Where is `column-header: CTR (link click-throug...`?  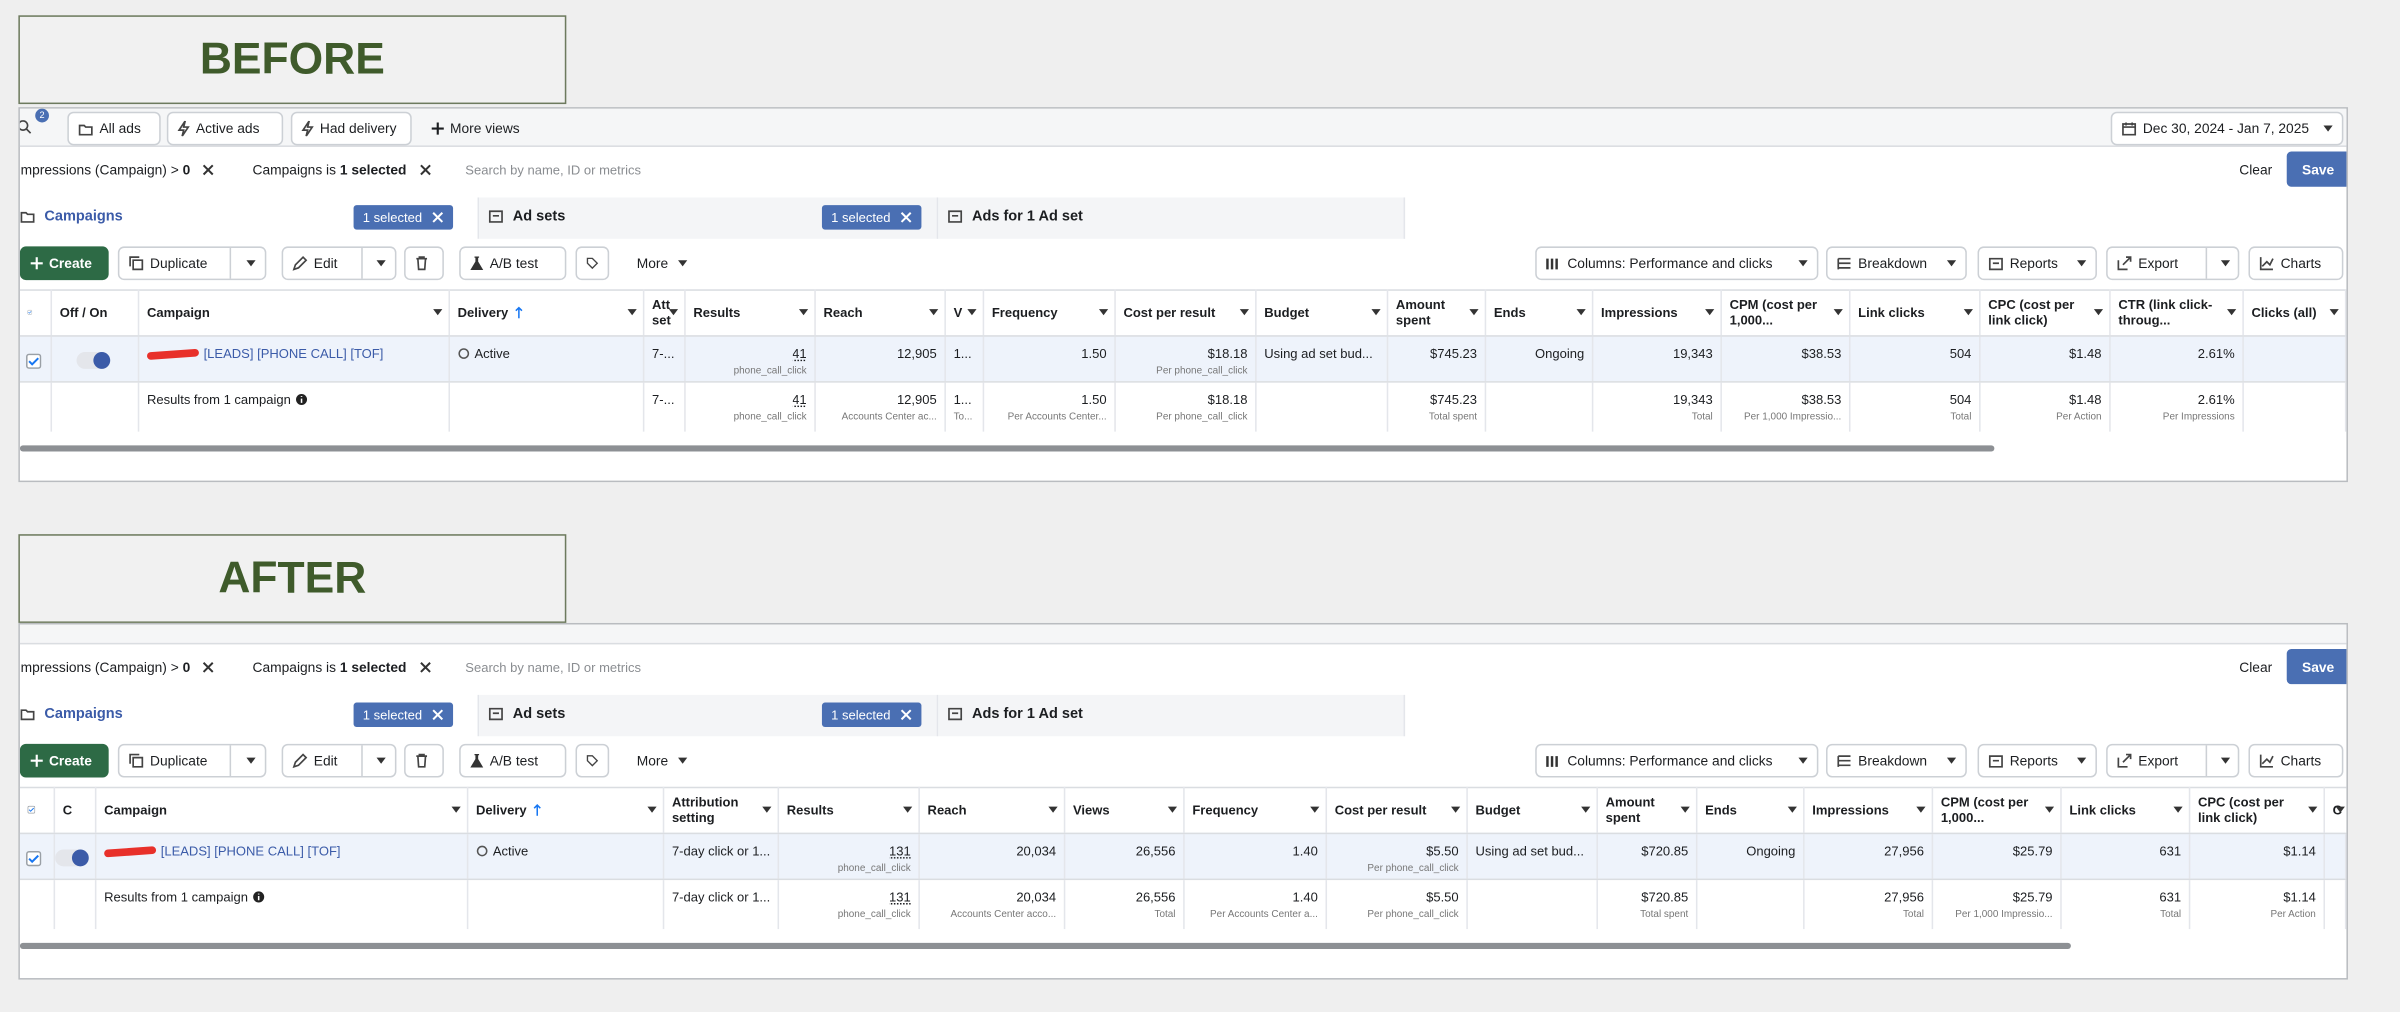
column-header: CTR (link click-throug... is located at coordinates (2177, 312).